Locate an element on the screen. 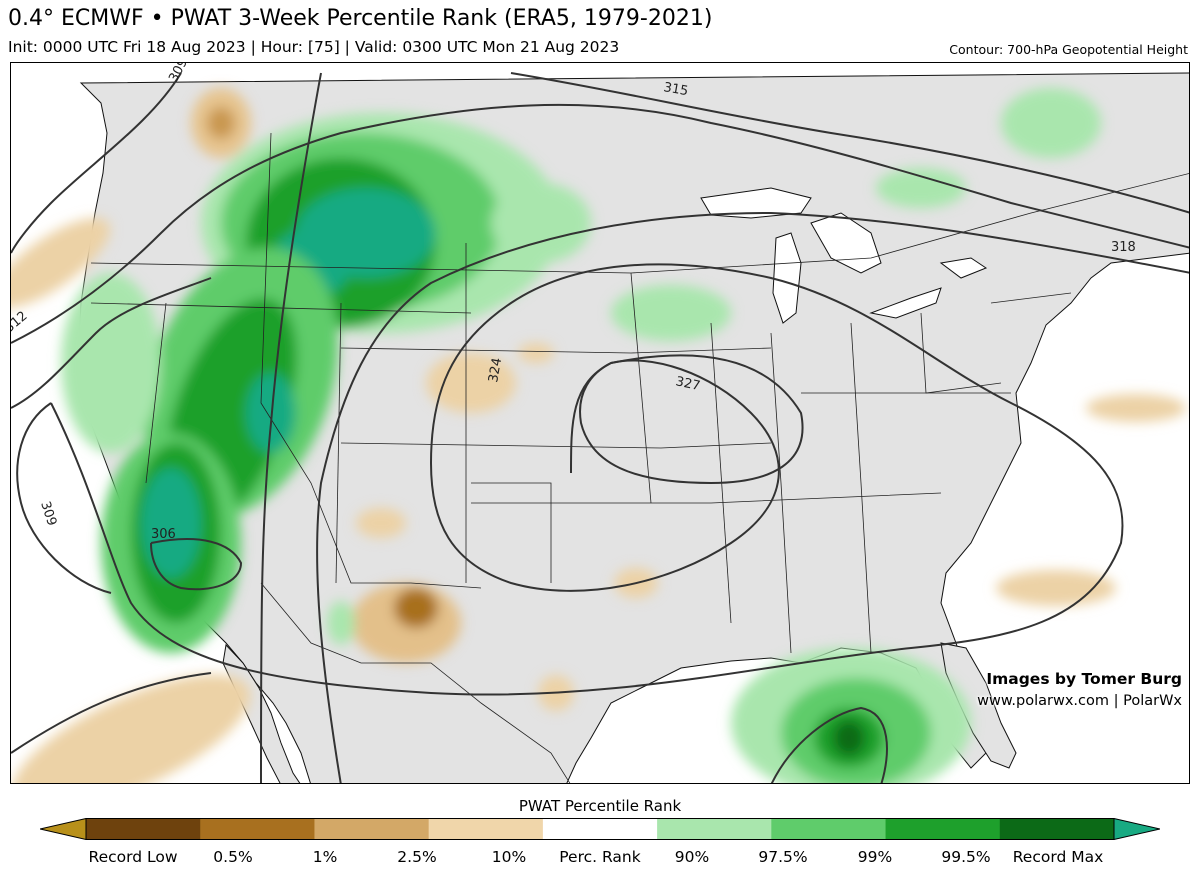  colorbar-label: 10% is located at coordinates (509, 857).